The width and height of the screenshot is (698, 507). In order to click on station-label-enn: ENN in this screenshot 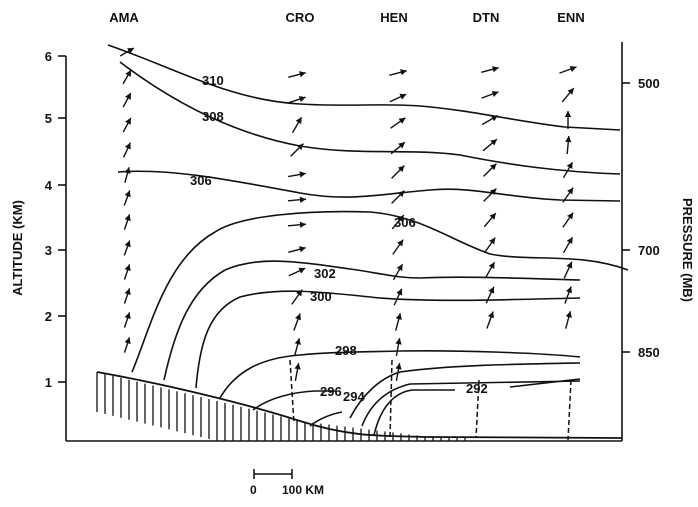, I will do `click(570, 17)`.